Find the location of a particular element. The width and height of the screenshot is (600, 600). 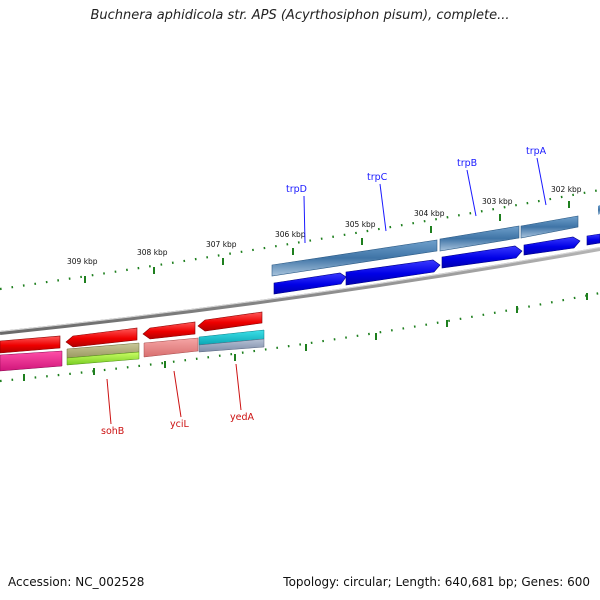

tick-label-302: 302 kbp is located at coordinates (566, 189).